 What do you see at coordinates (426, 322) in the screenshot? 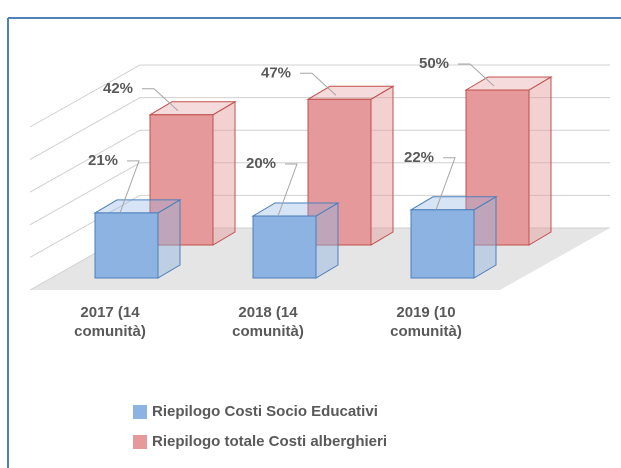
I see `x-tick-label: 2019 (10 comunità)` at bounding box center [426, 322].